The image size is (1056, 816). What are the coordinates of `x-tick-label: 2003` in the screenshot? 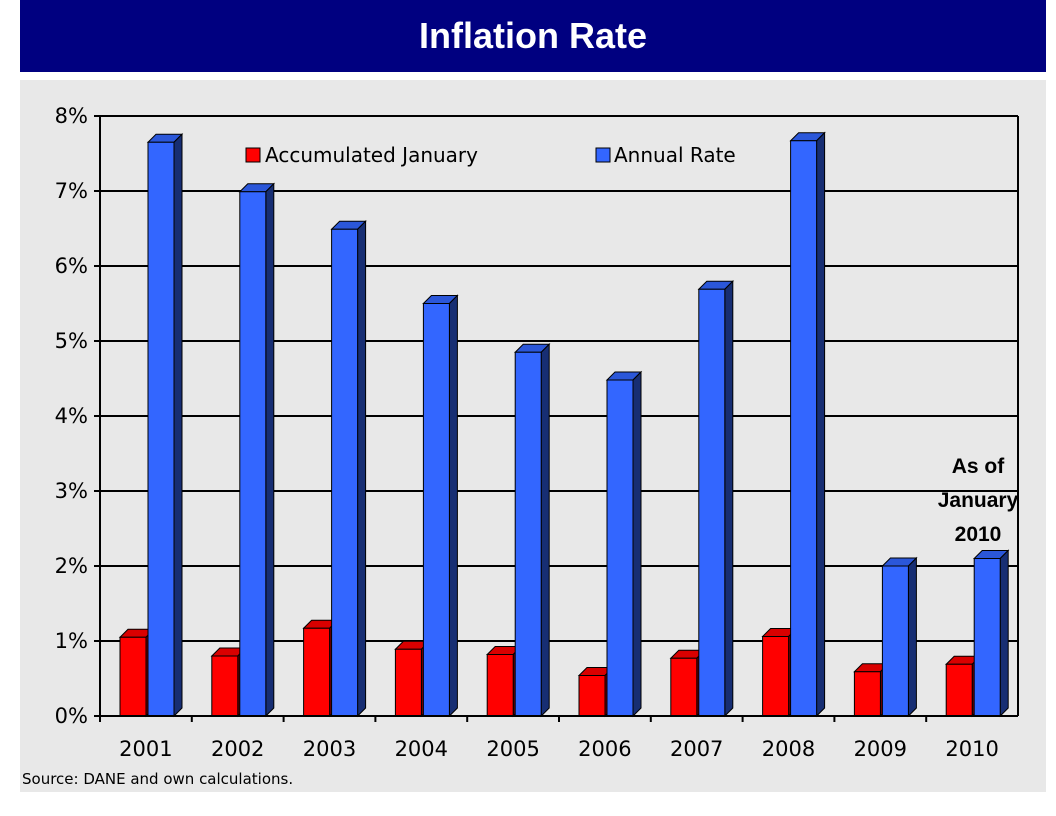 It's located at (329, 749).